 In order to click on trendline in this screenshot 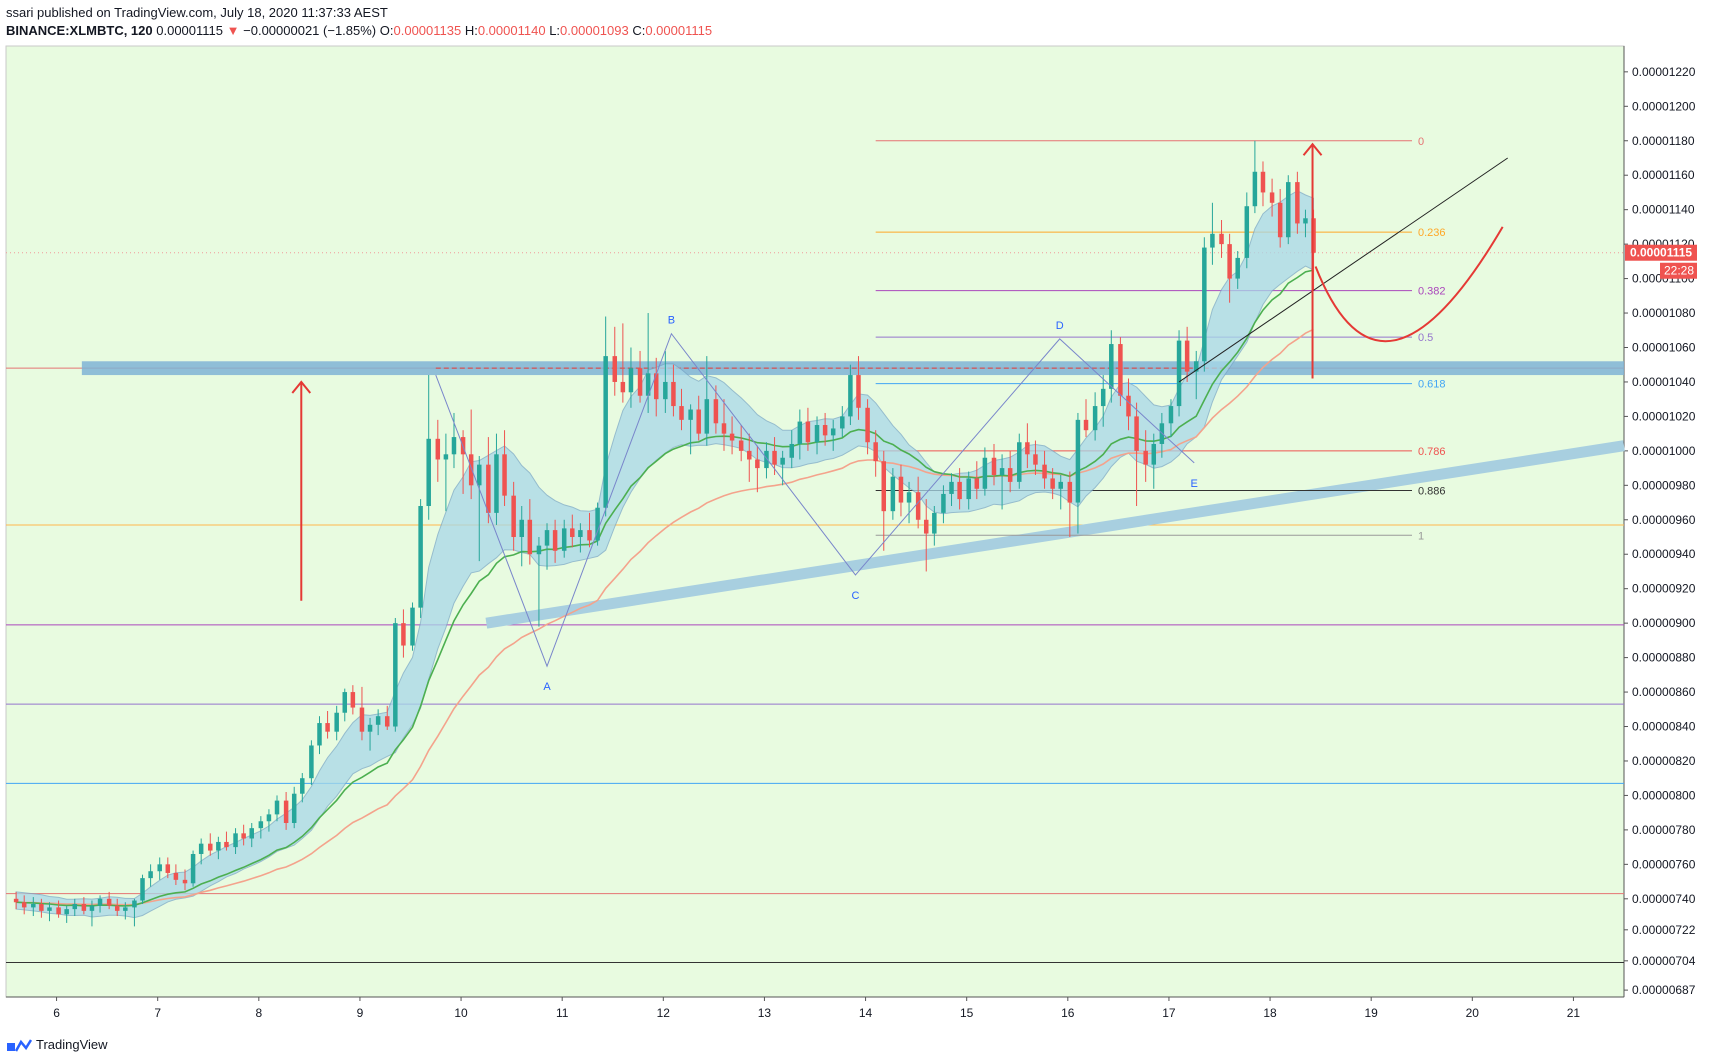, I will do `click(1343, 270)`.